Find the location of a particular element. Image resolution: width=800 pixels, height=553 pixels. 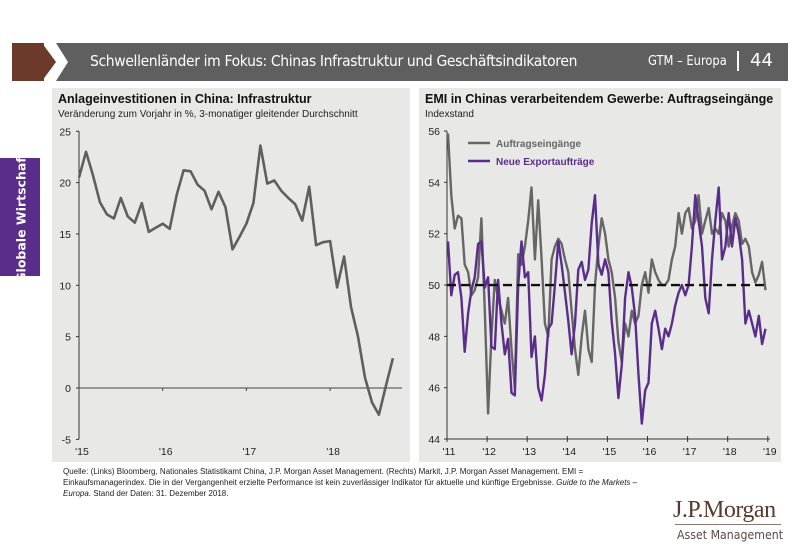

left-x-tick-label: '18 is located at coordinates (333, 452).